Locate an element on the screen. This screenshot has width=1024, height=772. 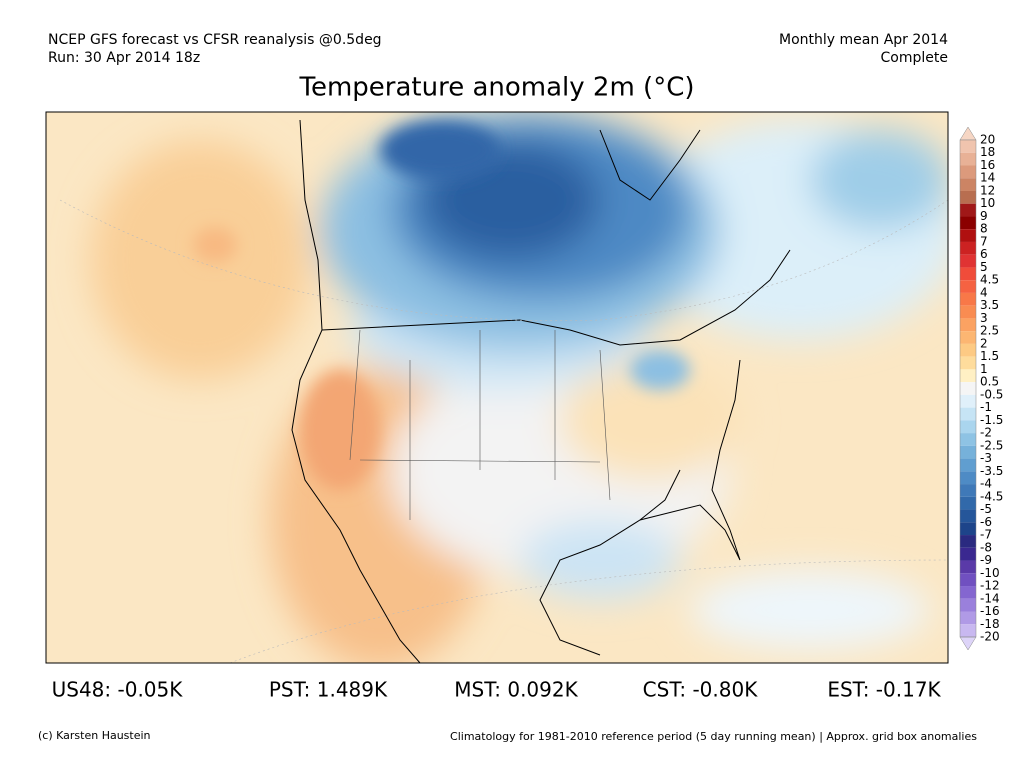
colorbar-label: 1.5 is located at coordinates (989, 356).